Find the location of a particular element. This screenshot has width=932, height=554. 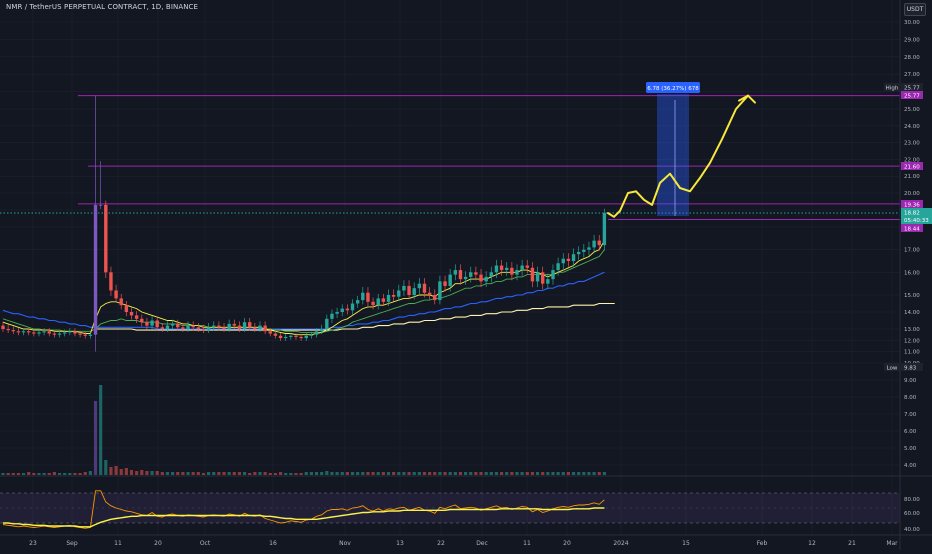

last-price-bg is located at coordinates (916, 216).